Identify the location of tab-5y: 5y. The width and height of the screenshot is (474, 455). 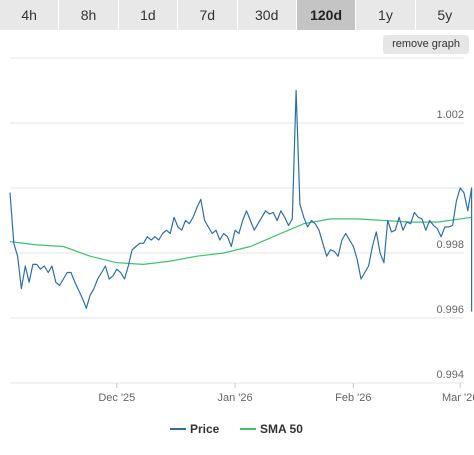
(444, 15).